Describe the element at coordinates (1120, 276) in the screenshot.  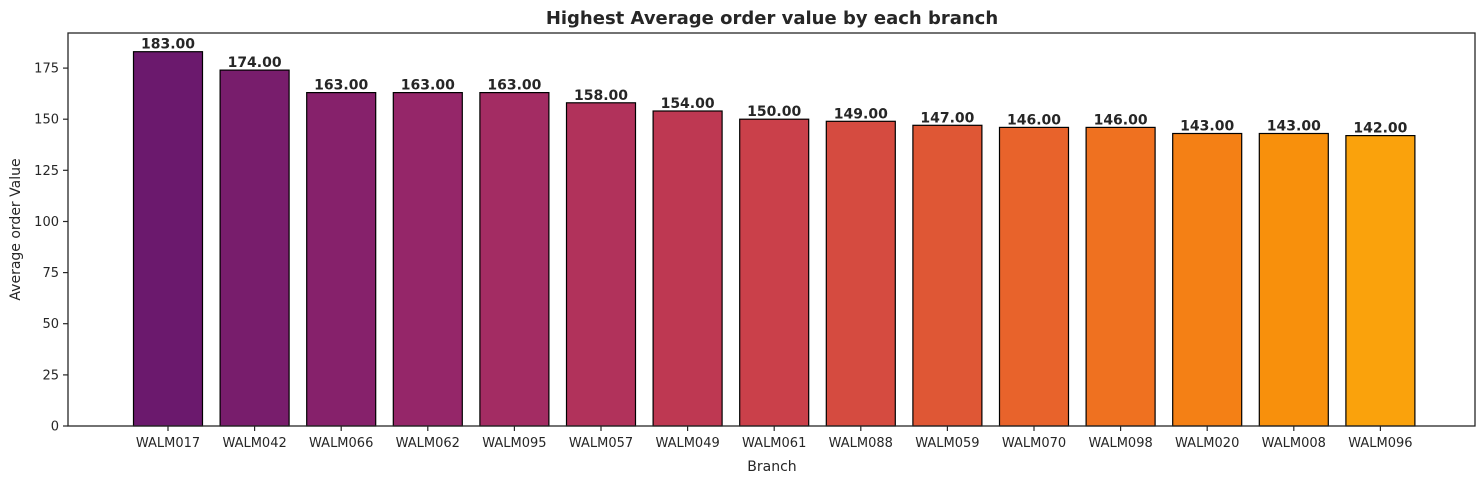
I see `bar-walm098` at that location.